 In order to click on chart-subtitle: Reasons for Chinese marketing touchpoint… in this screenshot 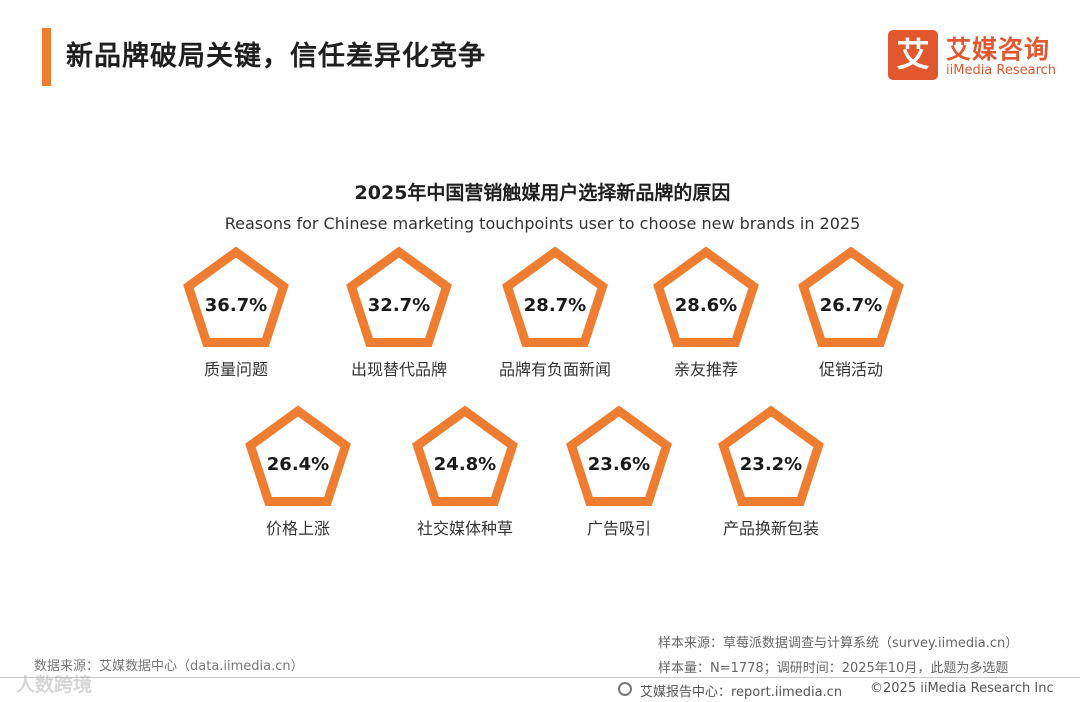, I will do `click(542, 223)`.